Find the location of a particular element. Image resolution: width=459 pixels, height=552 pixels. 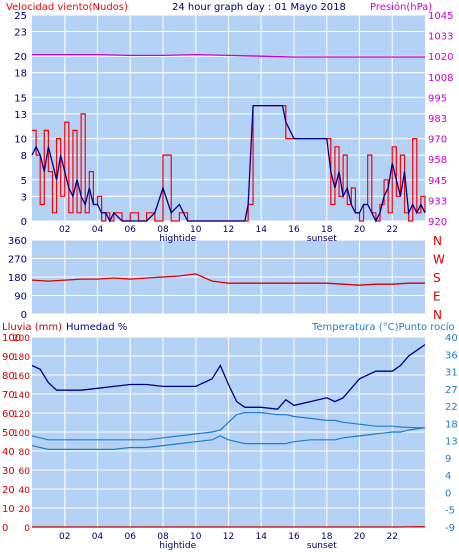

hightide-marker: hightide is located at coordinates (177, 546).